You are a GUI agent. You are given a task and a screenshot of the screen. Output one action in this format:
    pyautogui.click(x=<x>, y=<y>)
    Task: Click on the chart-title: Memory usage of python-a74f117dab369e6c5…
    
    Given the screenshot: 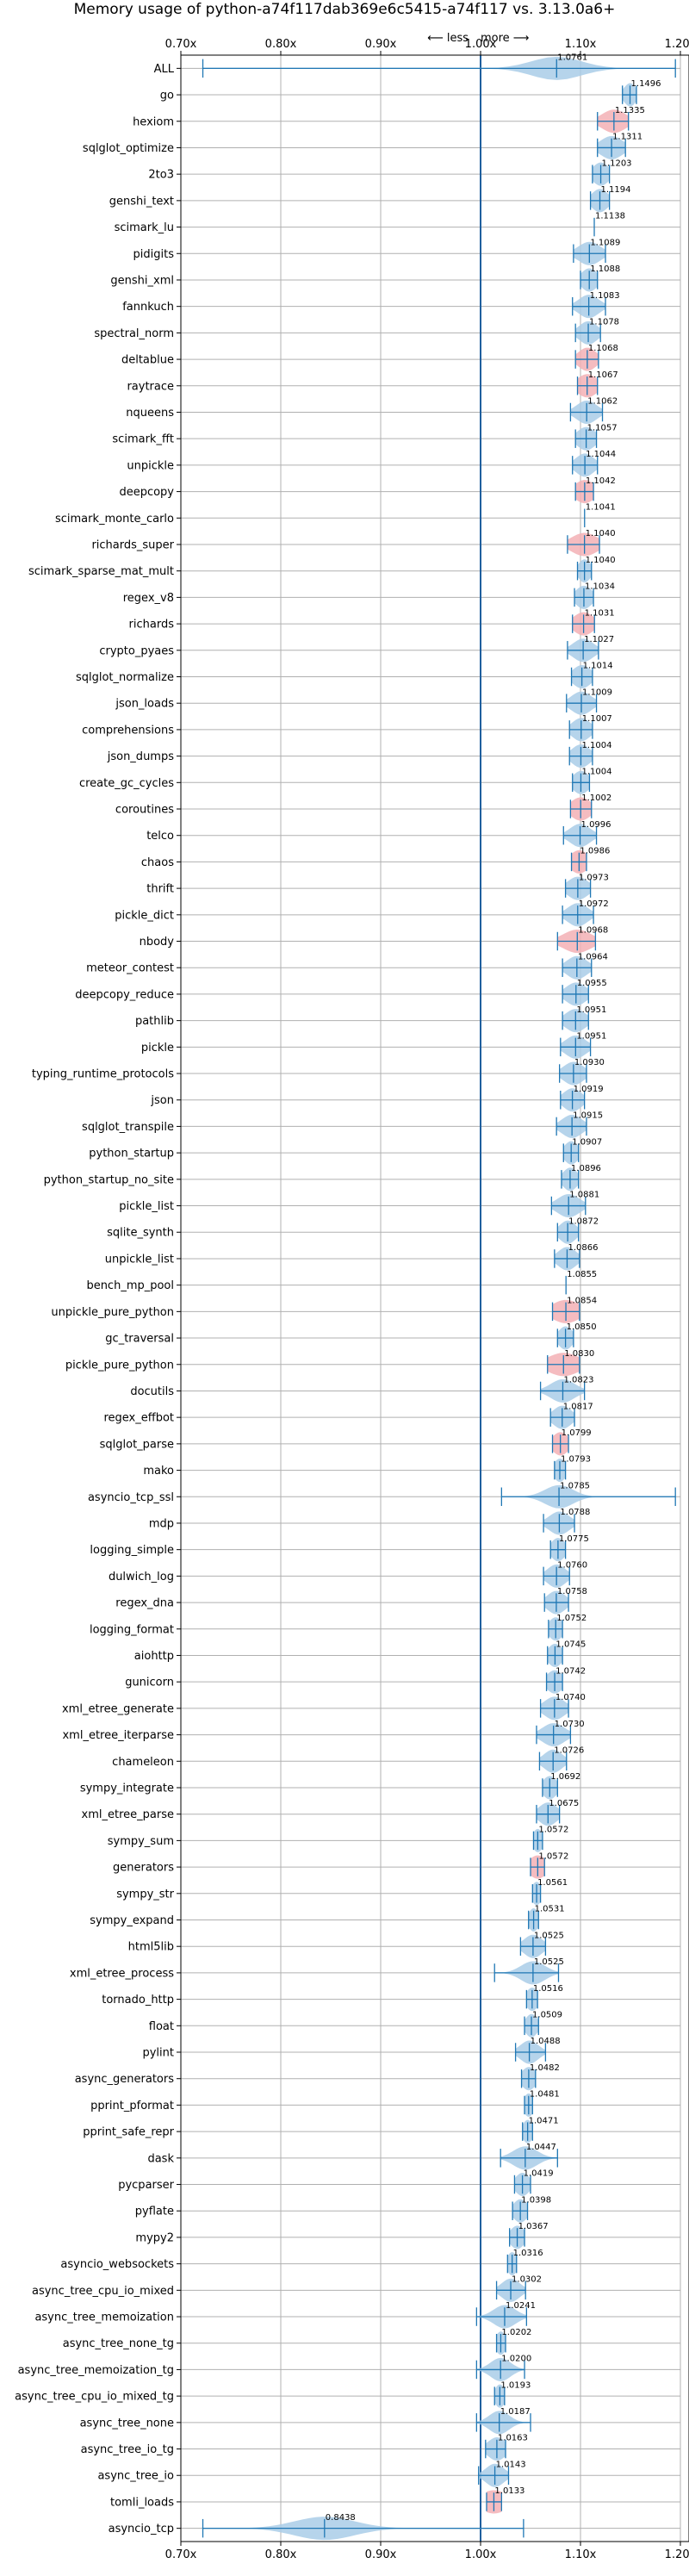 What is the action you would take?
    pyautogui.click(x=345, y=10)
    